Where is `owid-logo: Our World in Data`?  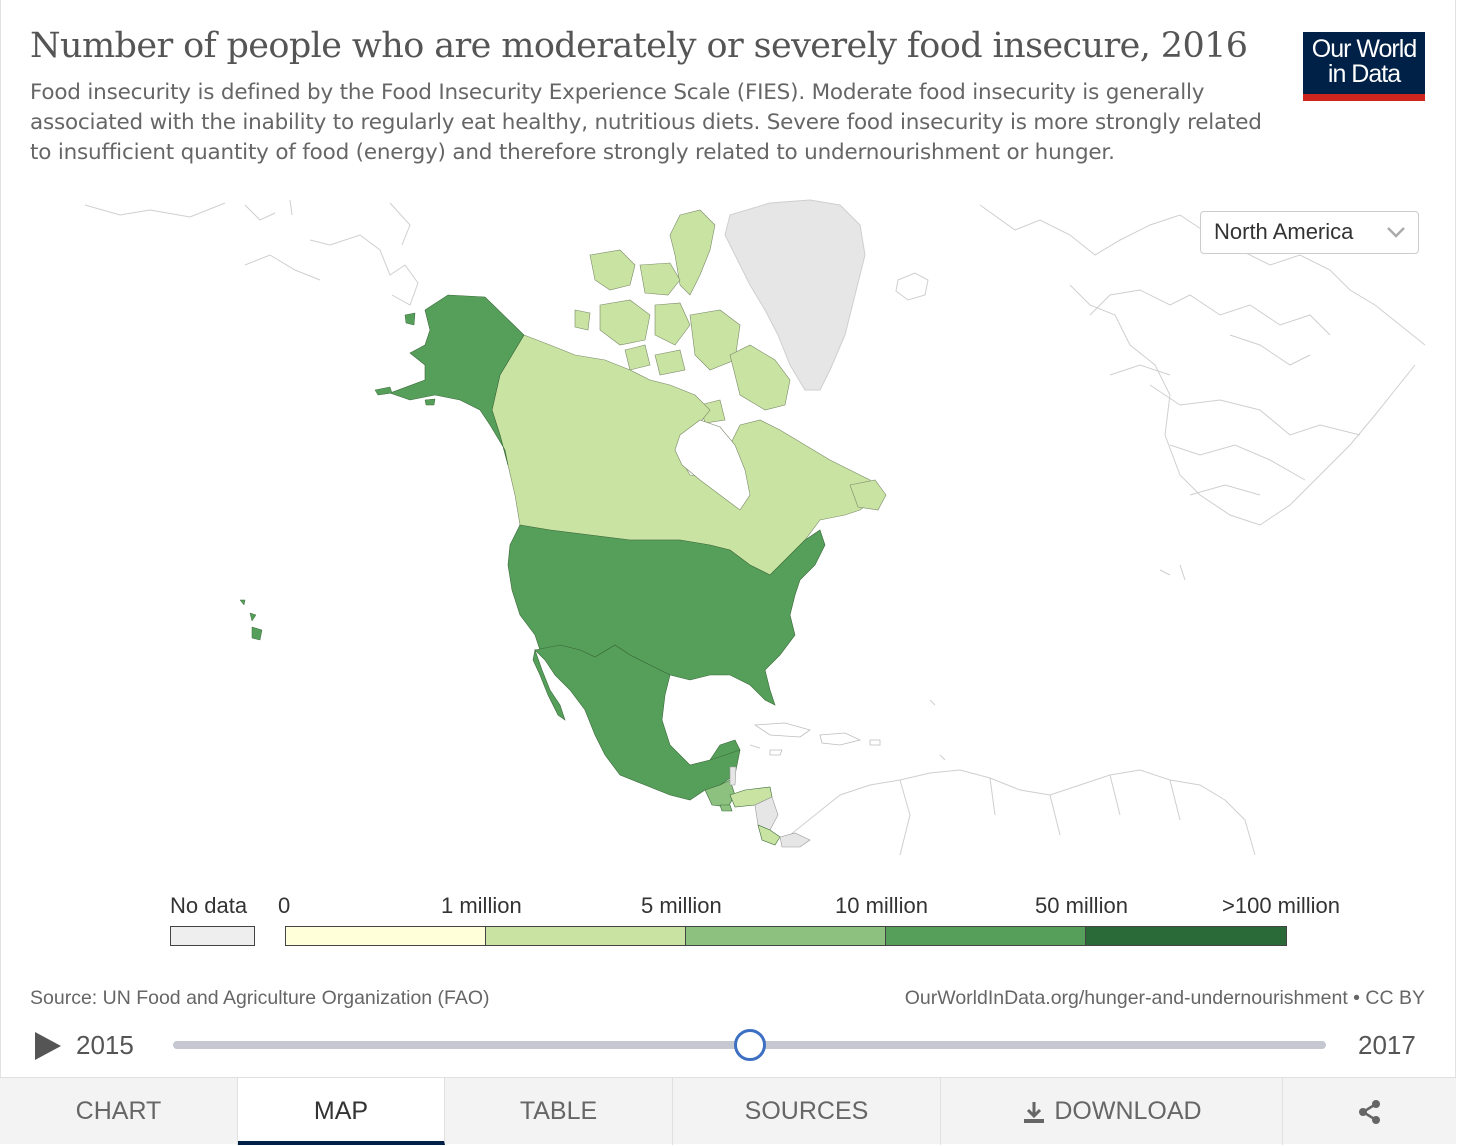 owid-logo: Our World in Data is located at coordinates (1364, 66).